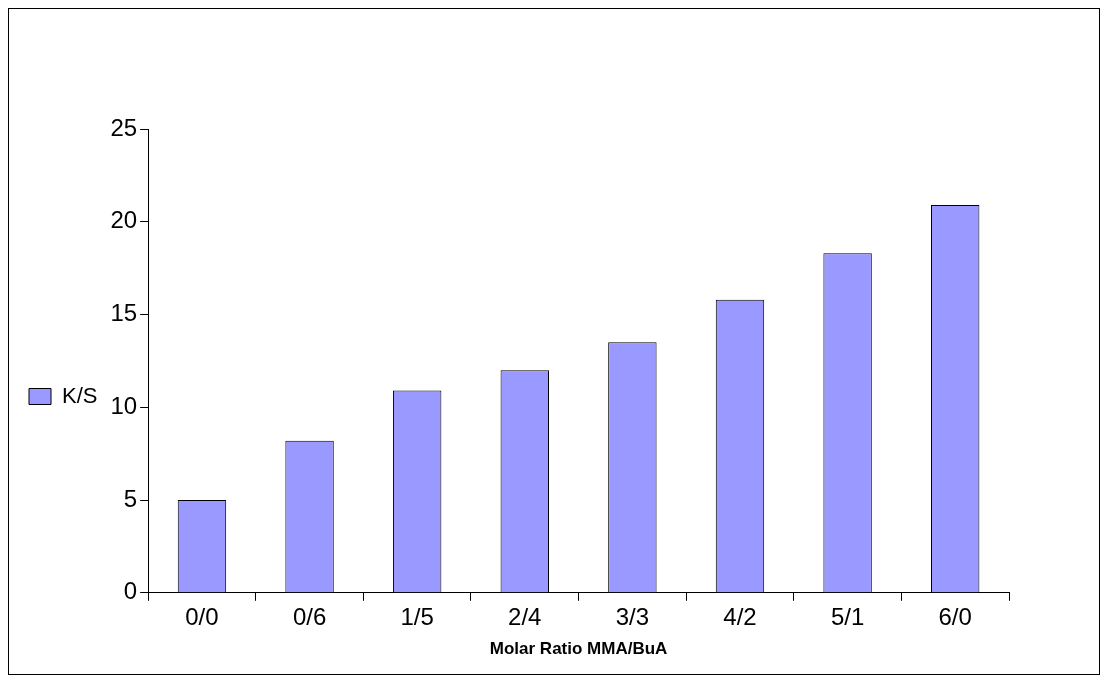 The image size is (1108, 683). What do you see at coordinates (202, 616) in the screenshot?
I see `x-tick-label: 0/0` at bounding box center [202, 616].